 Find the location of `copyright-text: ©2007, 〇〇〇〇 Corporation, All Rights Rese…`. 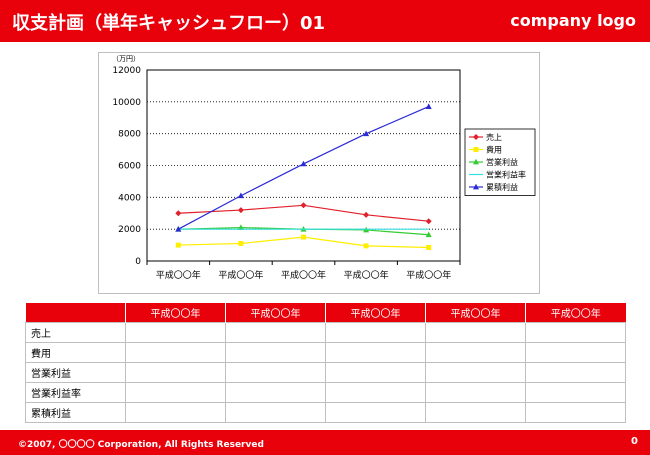

copyright-text: ©2007, 〇〇〇〇 Corporation, All Rights Rese… is located at coordinates (141, 445).